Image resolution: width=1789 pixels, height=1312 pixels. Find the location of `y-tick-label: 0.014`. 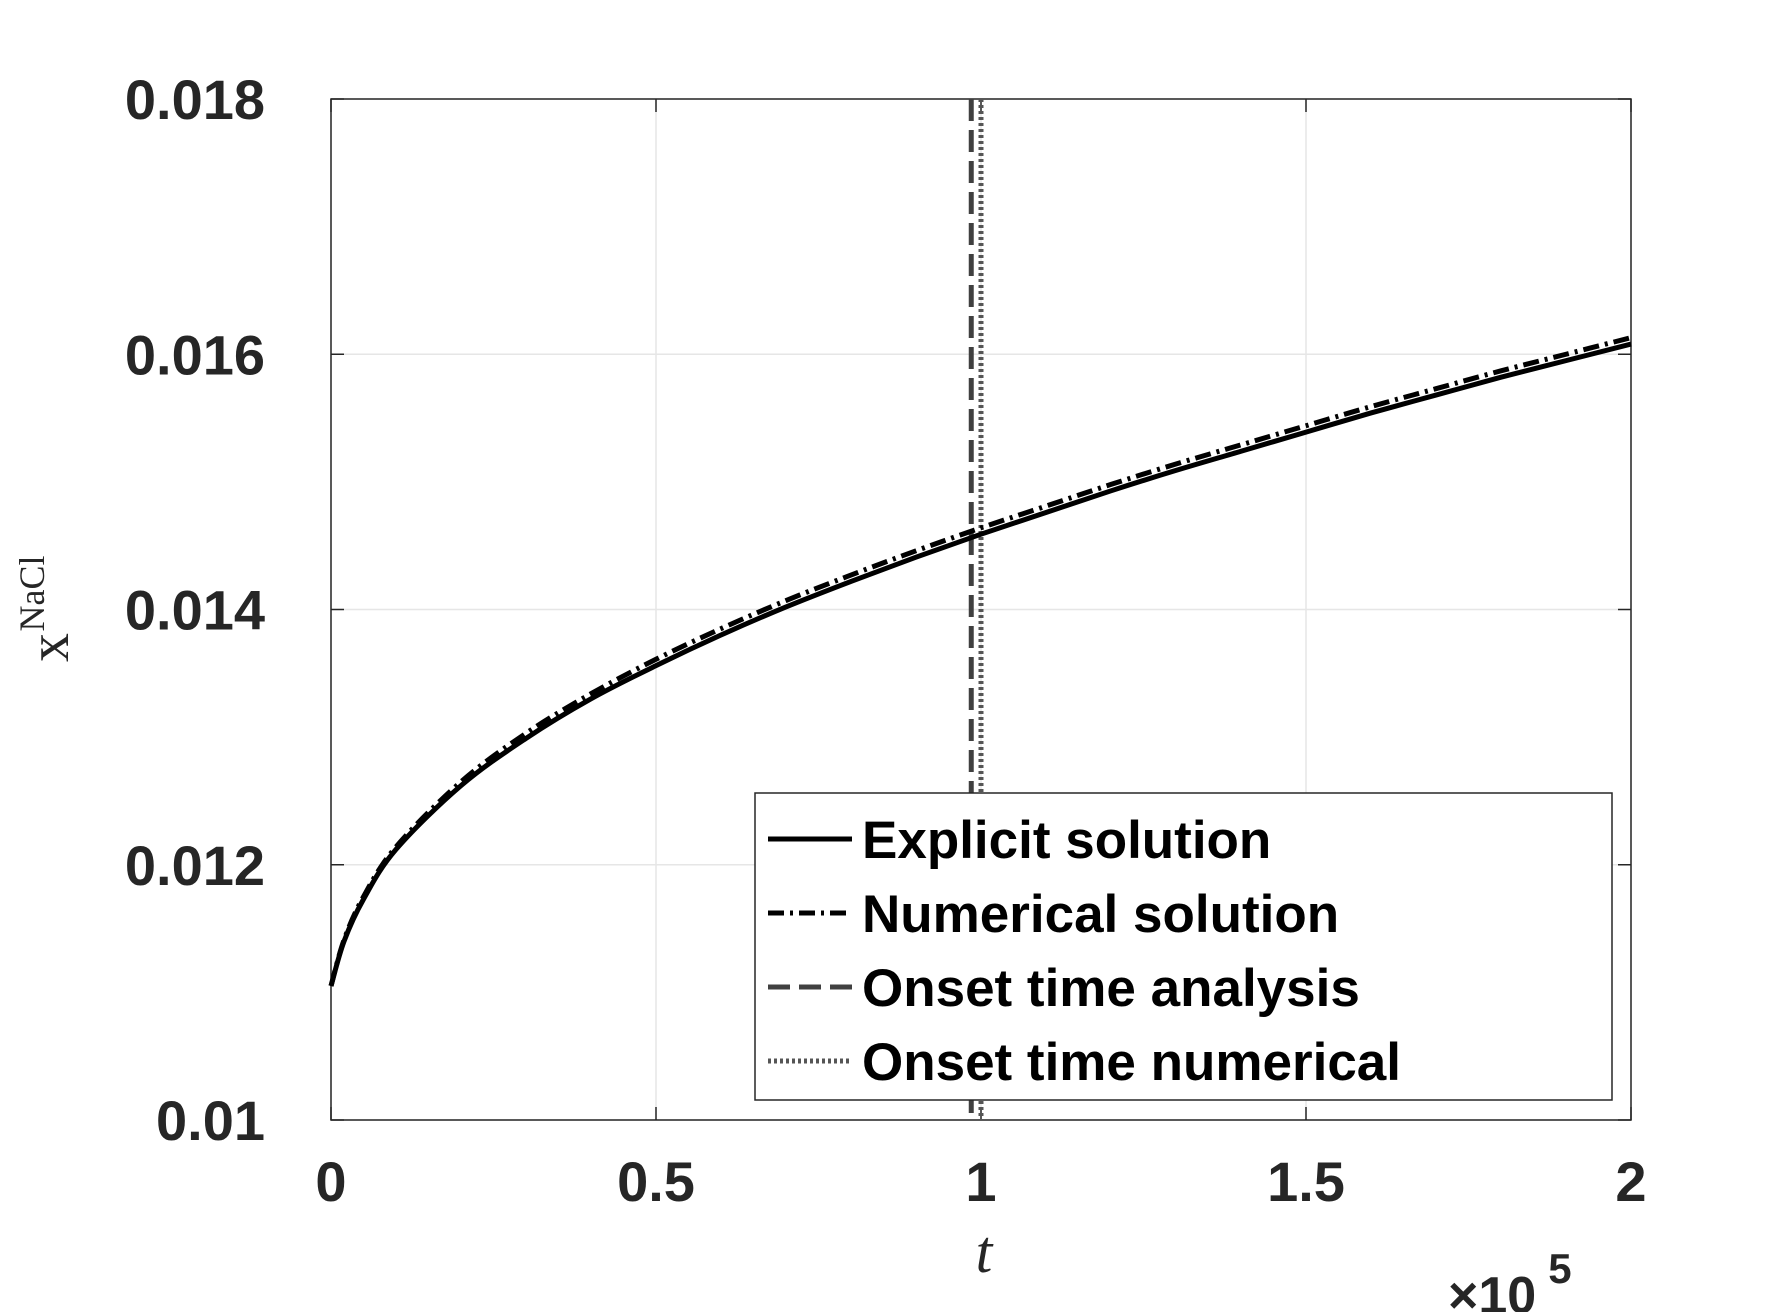

y-tick-label: 0.014 is located at coordinates (195, 610).